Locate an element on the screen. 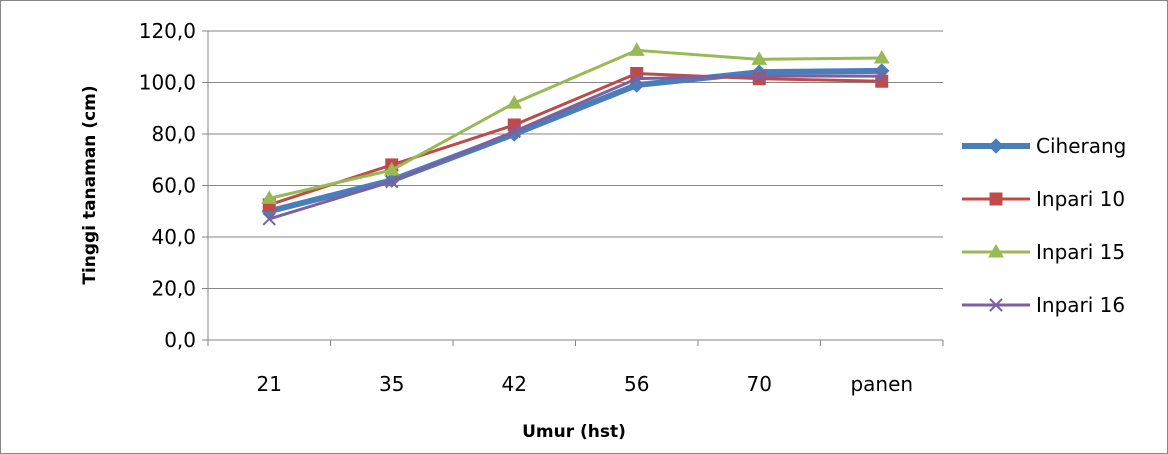 The image size is (1168, 454). legend-label: Inpari 15 is located at coordinates (1080, 252).